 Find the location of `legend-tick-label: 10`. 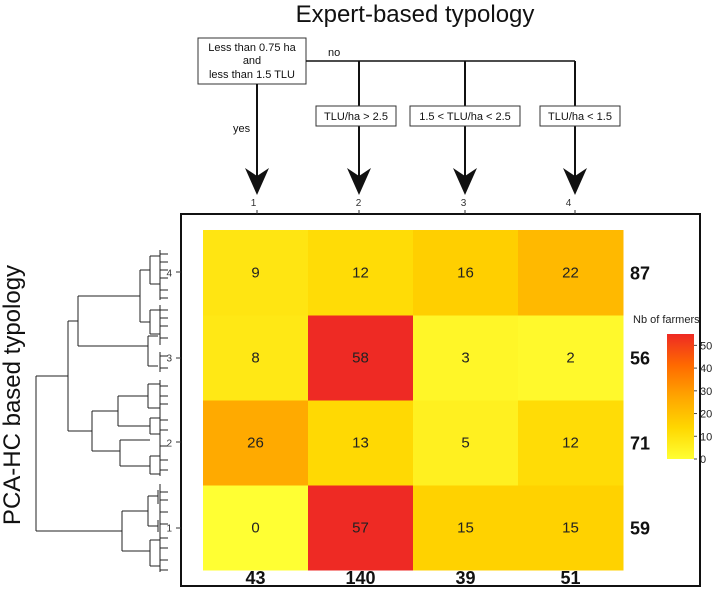

legend-tick-label: 10 is located at coordinates (706, 437).